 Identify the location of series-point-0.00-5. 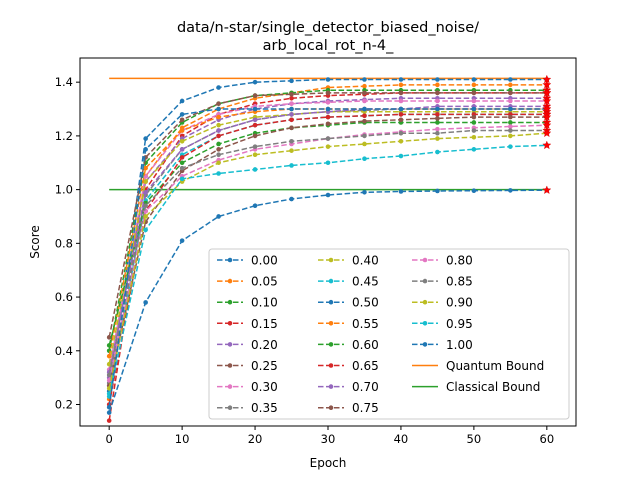
(291, 81).